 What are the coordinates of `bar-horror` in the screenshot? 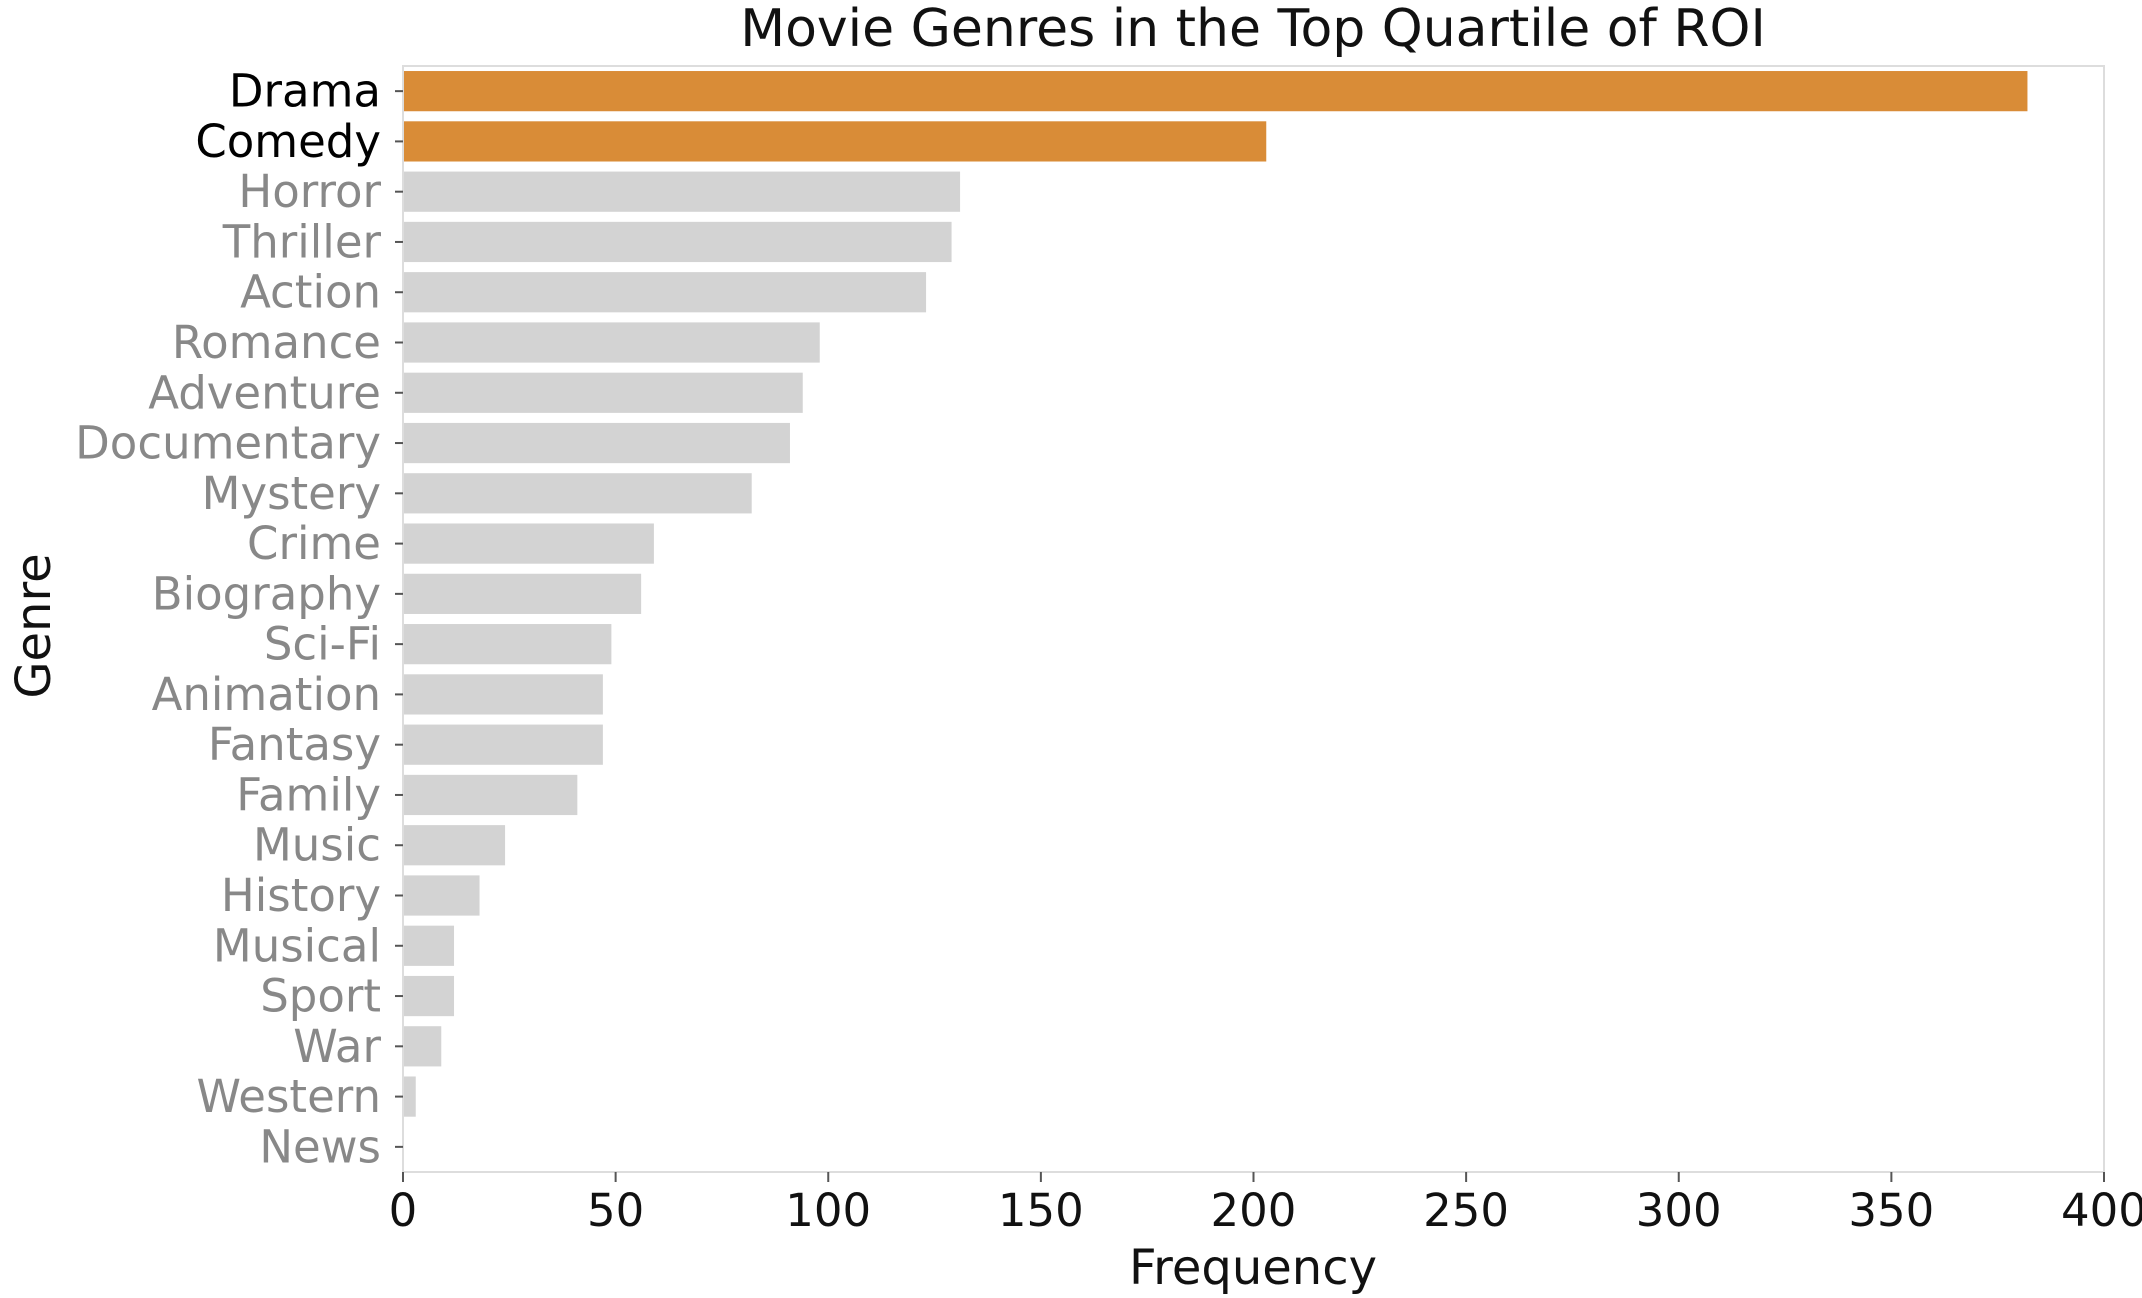 It's located at (682, 191).